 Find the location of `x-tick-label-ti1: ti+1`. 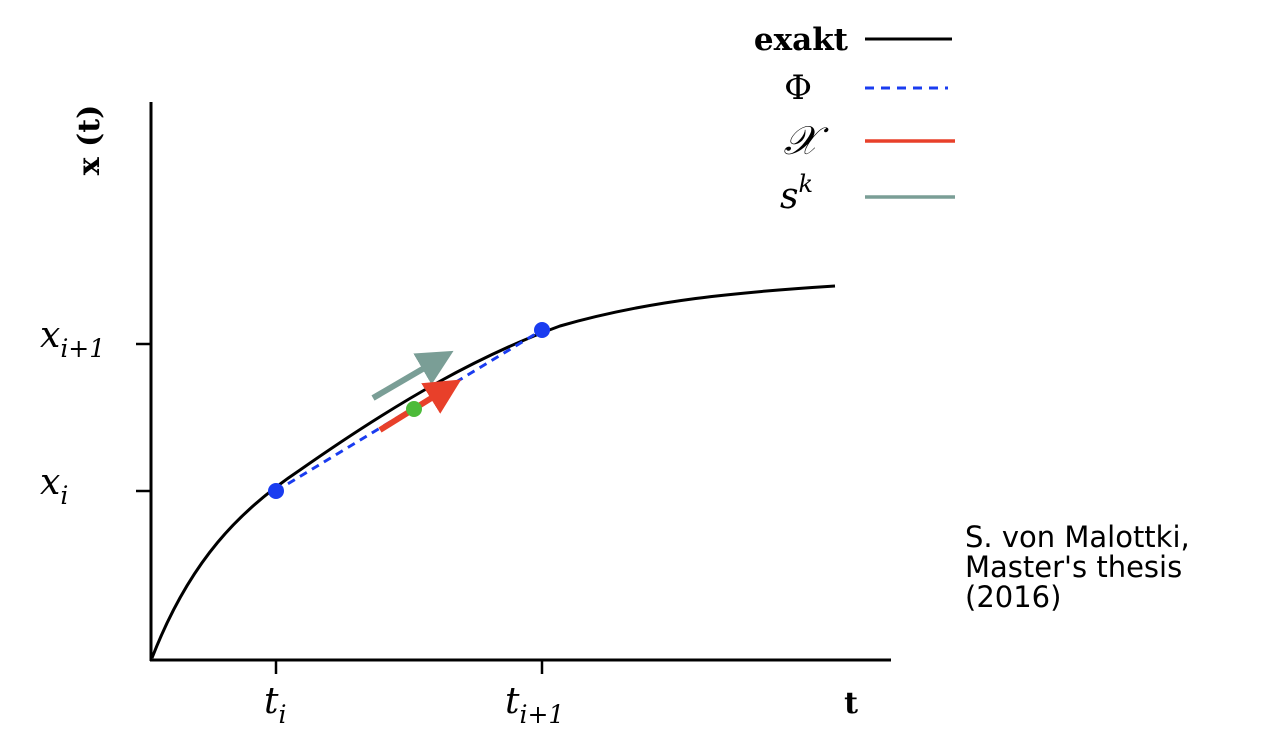

x-tick-label-ti1: ti+1 is located at coordinates (534, 705).